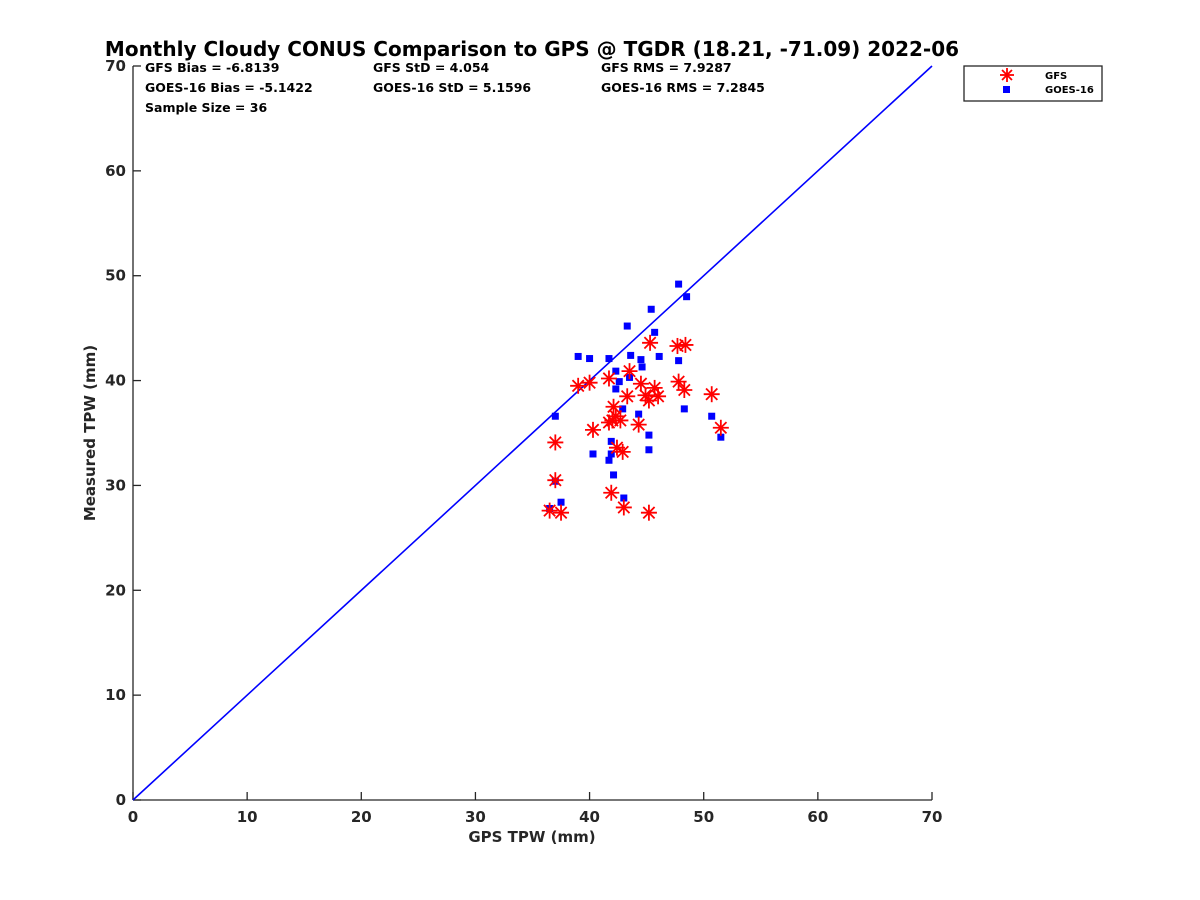 The height and width of the screenshot is (900, 1200). I want to click on y-tick-label: 40, so click(115, 381).